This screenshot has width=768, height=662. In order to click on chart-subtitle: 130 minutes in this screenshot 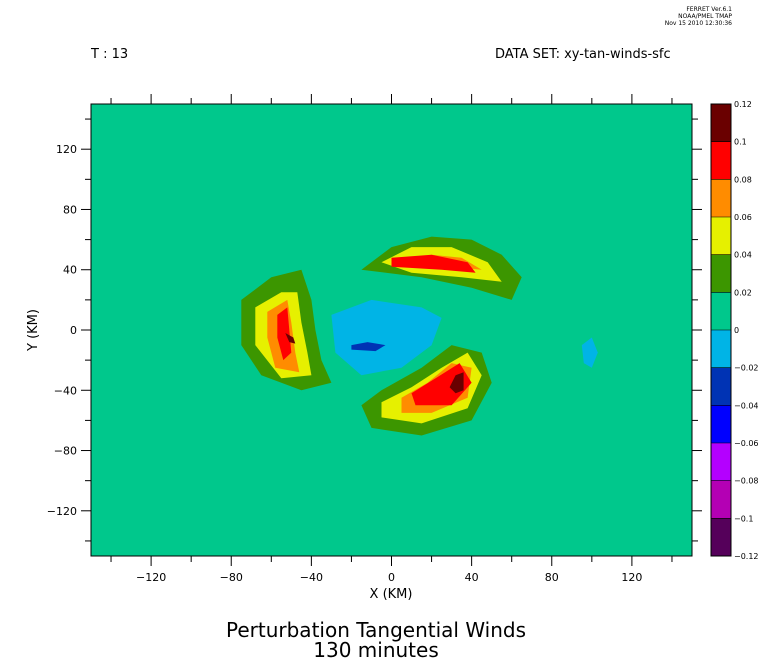, I will do `click(376, 650)`.